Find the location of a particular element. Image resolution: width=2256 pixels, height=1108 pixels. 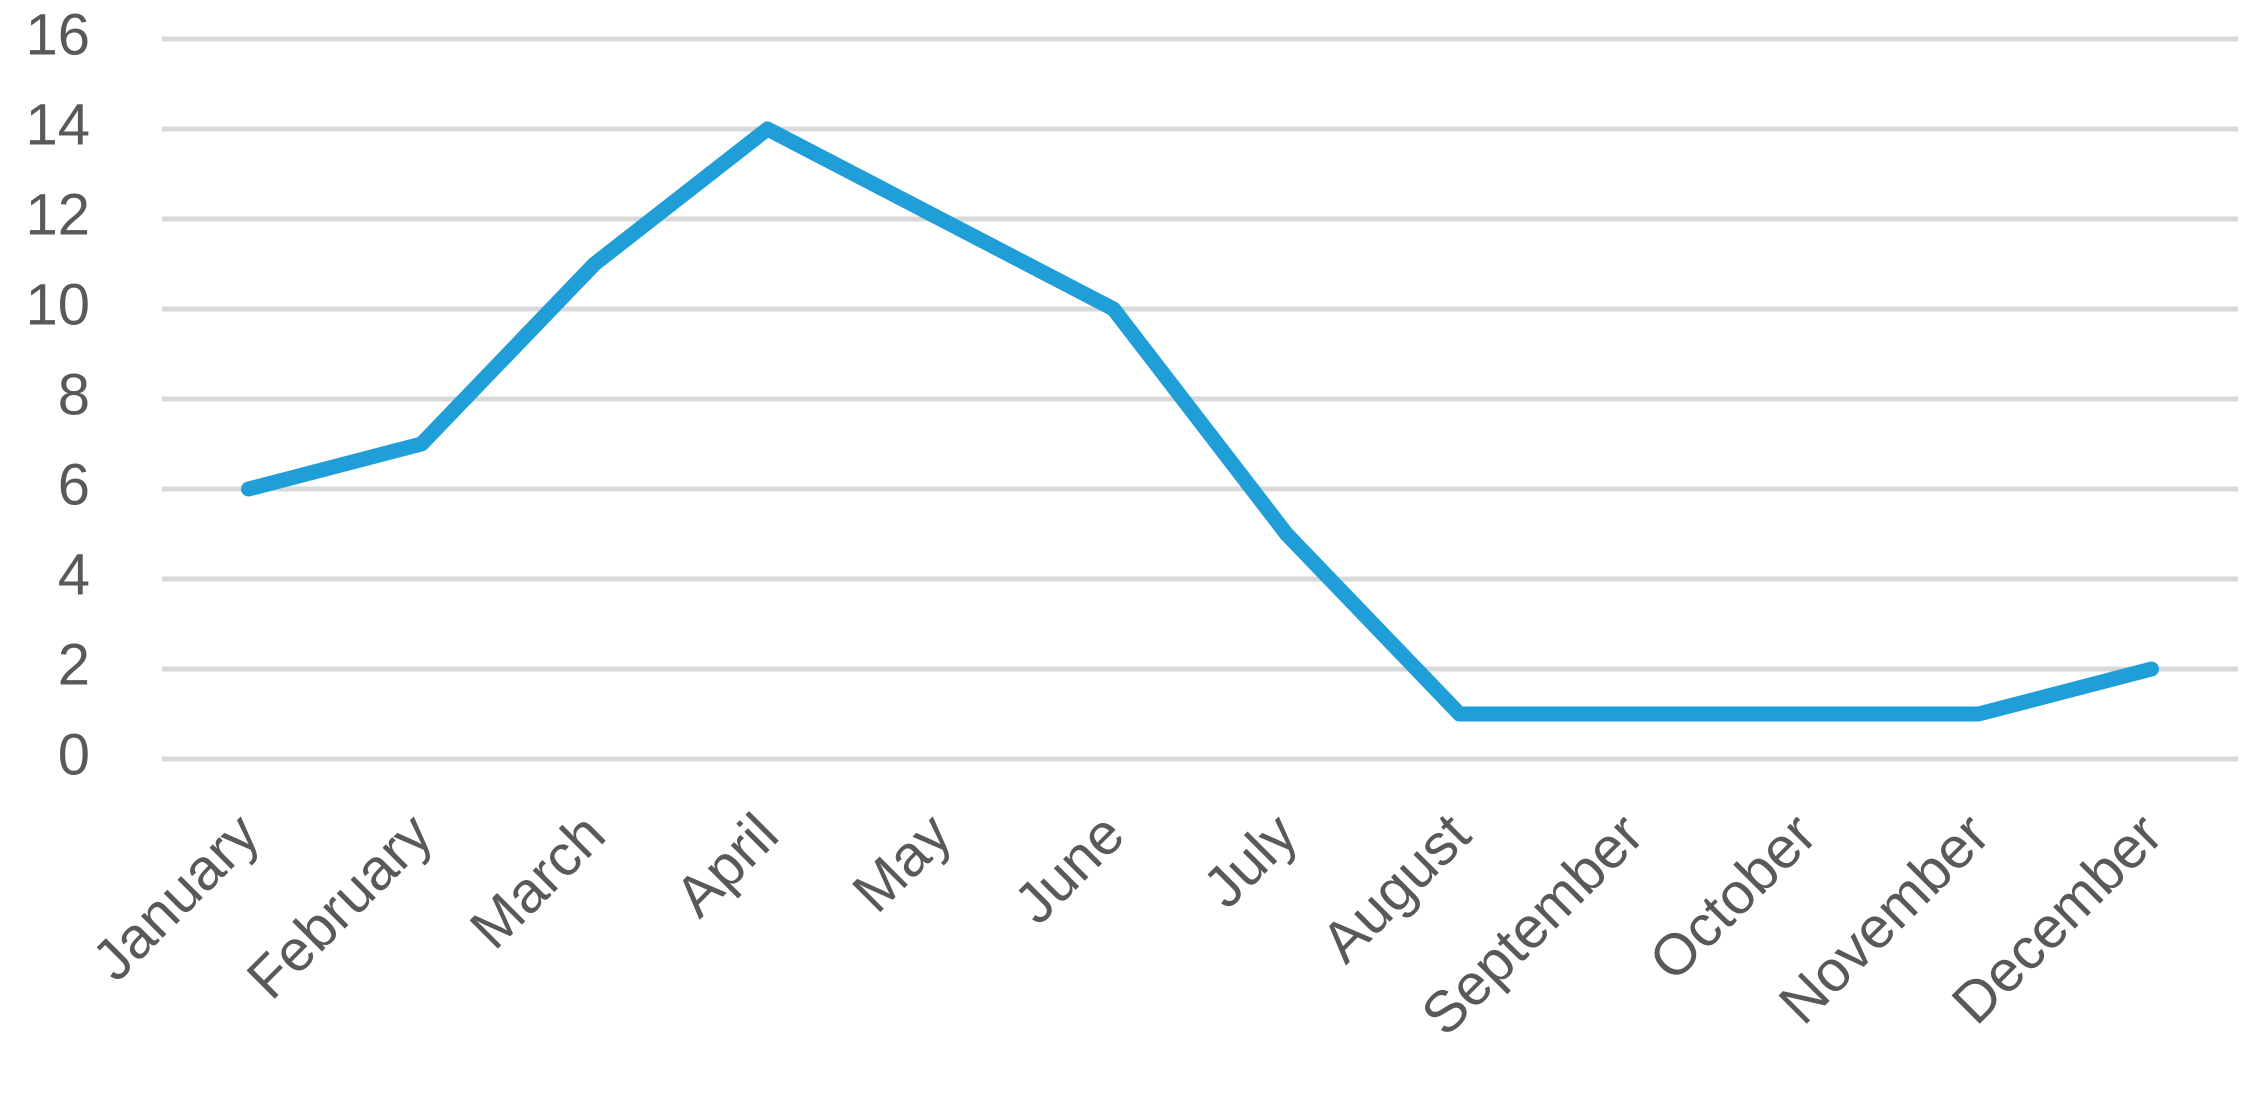

y-tick-label: 8 is located at coordinates (74, 394).